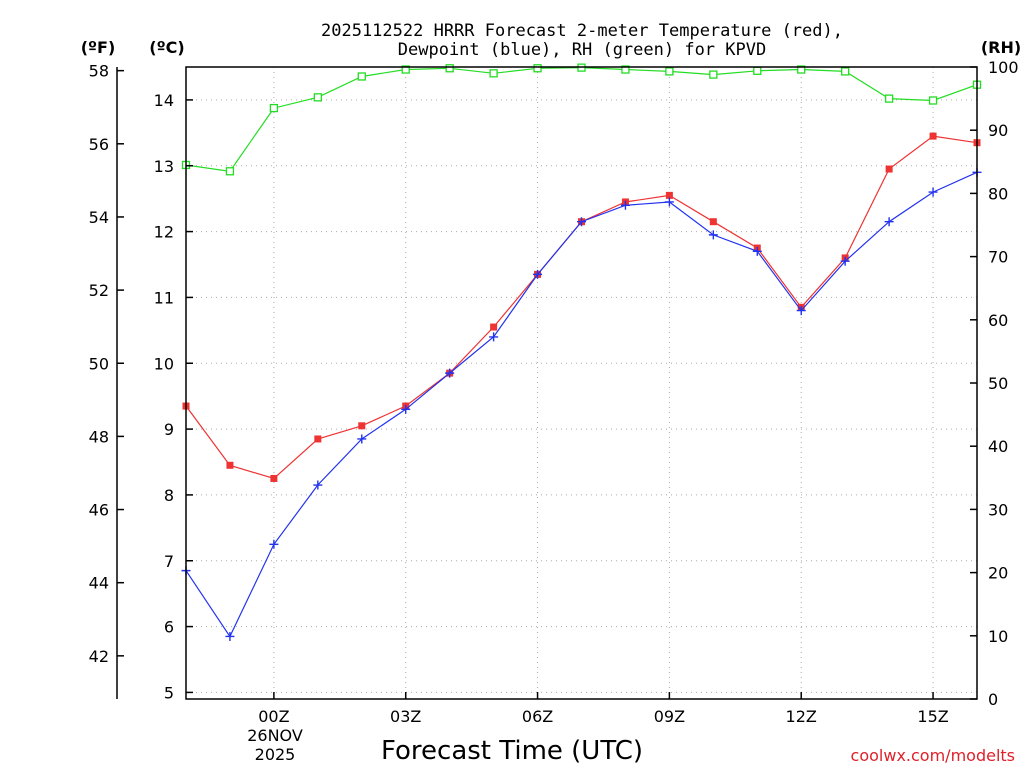 This screenshot has height=768, width=1024. What do you see at coordinates (405, 716) in the screenshot?
I see `x-tick-label: 03Z` at bounding box center [405, 716].